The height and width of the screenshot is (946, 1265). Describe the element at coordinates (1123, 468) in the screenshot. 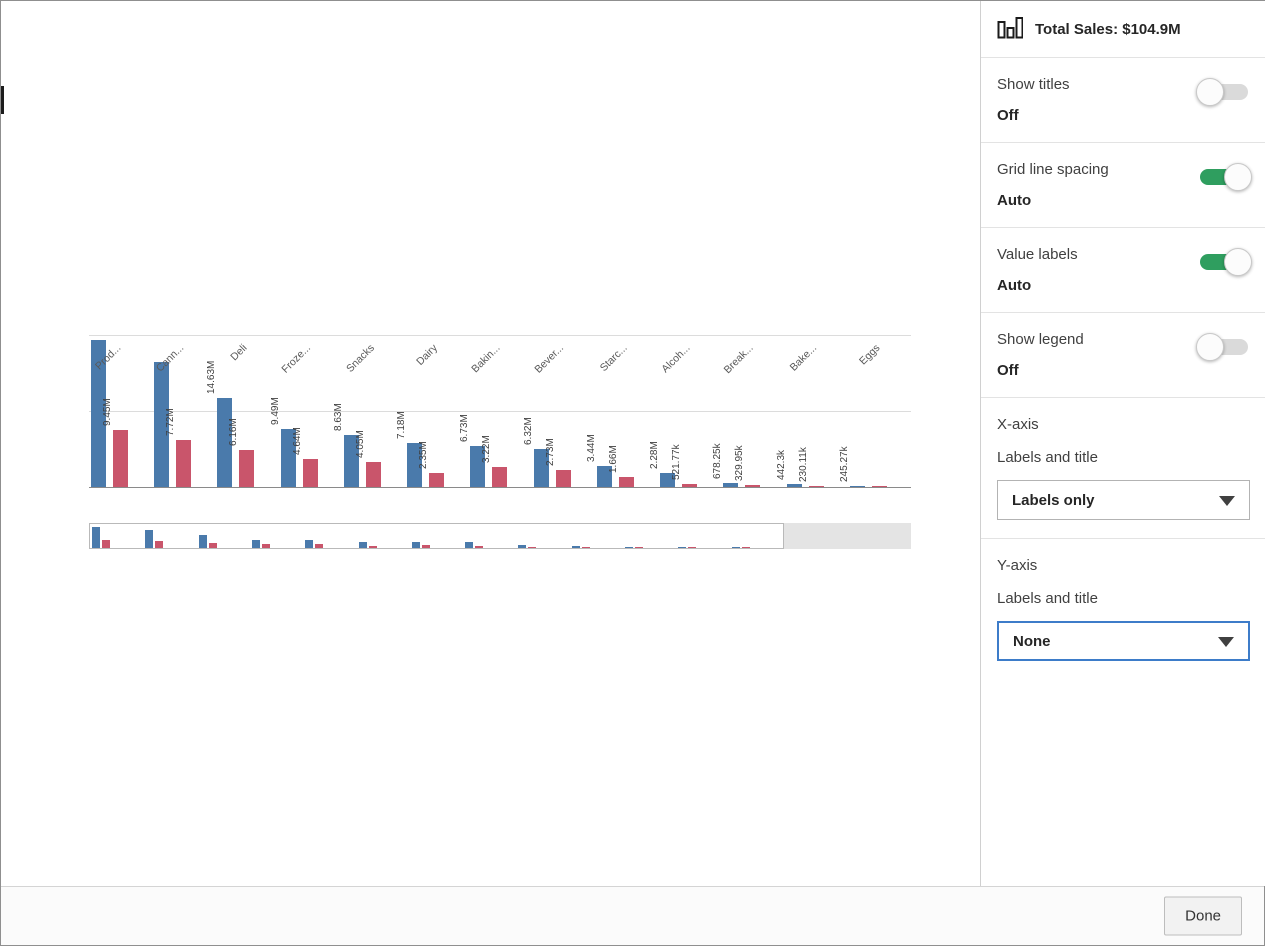

I see `section-x-axis: X-axis Labels and title Labels only` at that location.